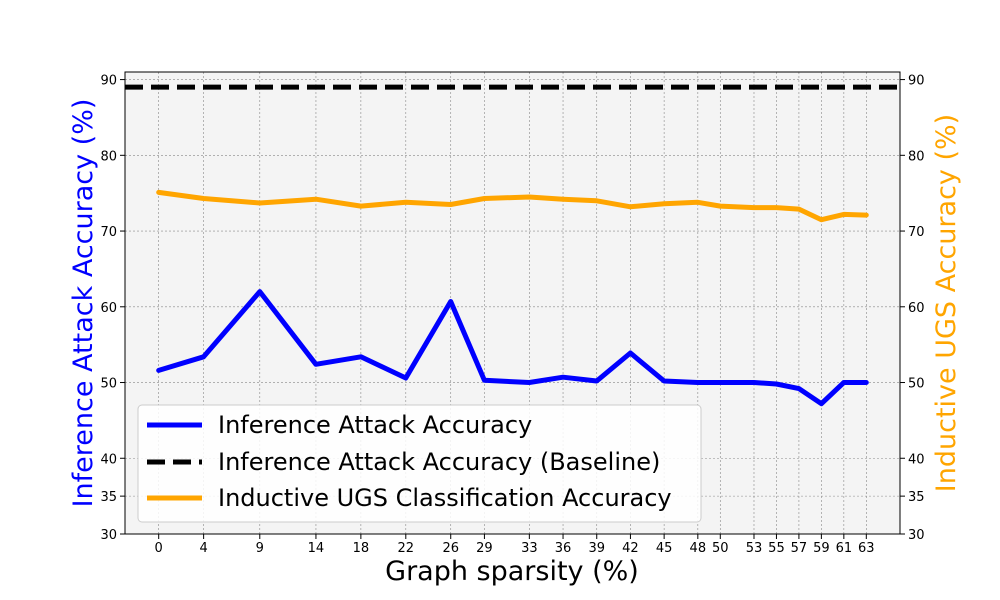 Image resolution: width=1000 pixels, height=600 pixels. I want to click on x-tick-label: 50, so click(720, 548).